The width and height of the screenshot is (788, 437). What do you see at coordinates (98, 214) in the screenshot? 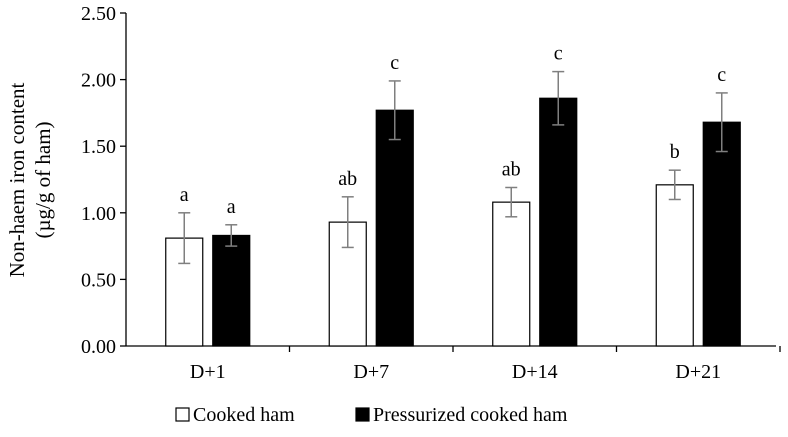
I see `y-tick-label: 1.00` at bounding box center [98, 214].